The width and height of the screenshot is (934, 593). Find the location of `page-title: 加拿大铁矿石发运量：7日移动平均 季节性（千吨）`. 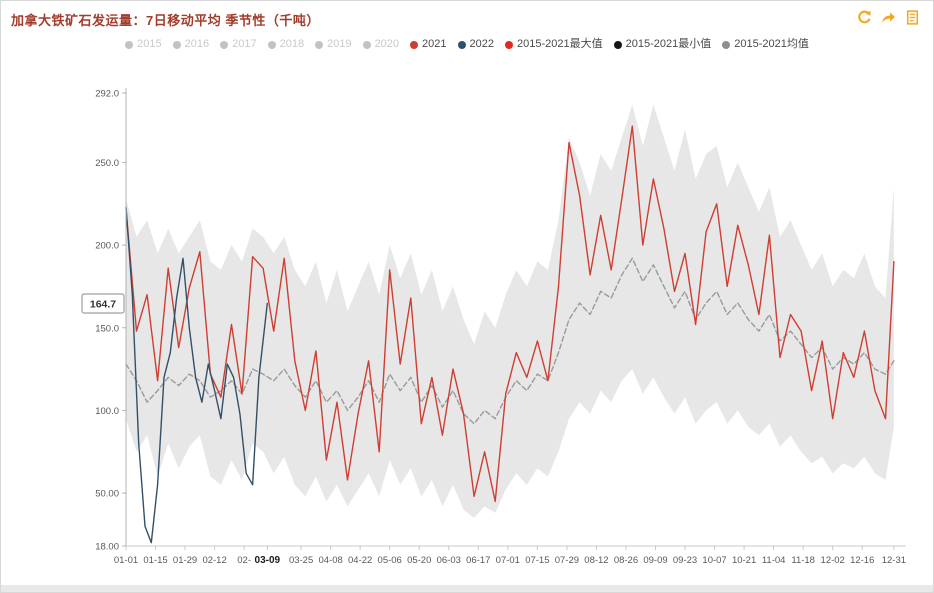

page-title: 加拿大铁矿石发运量：7日移动平均 季节性（千吨） is located at coordinates (165, 20).